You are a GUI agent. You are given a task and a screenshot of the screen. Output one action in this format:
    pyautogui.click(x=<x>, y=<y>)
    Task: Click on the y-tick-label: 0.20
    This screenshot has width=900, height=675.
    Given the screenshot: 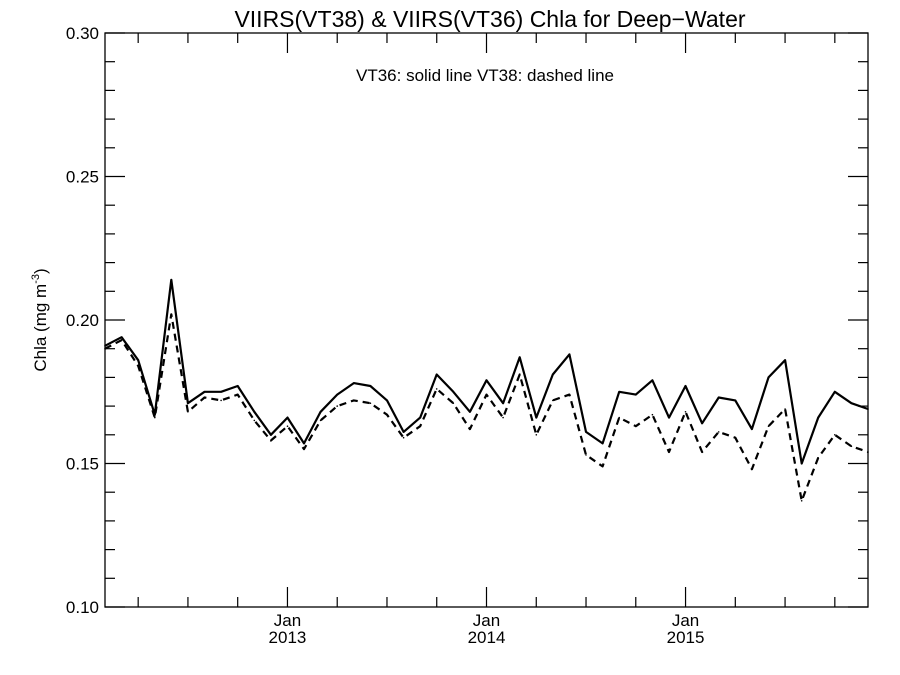 What is the action you would take?
    pyautogui.click(x=82, y=320)
    